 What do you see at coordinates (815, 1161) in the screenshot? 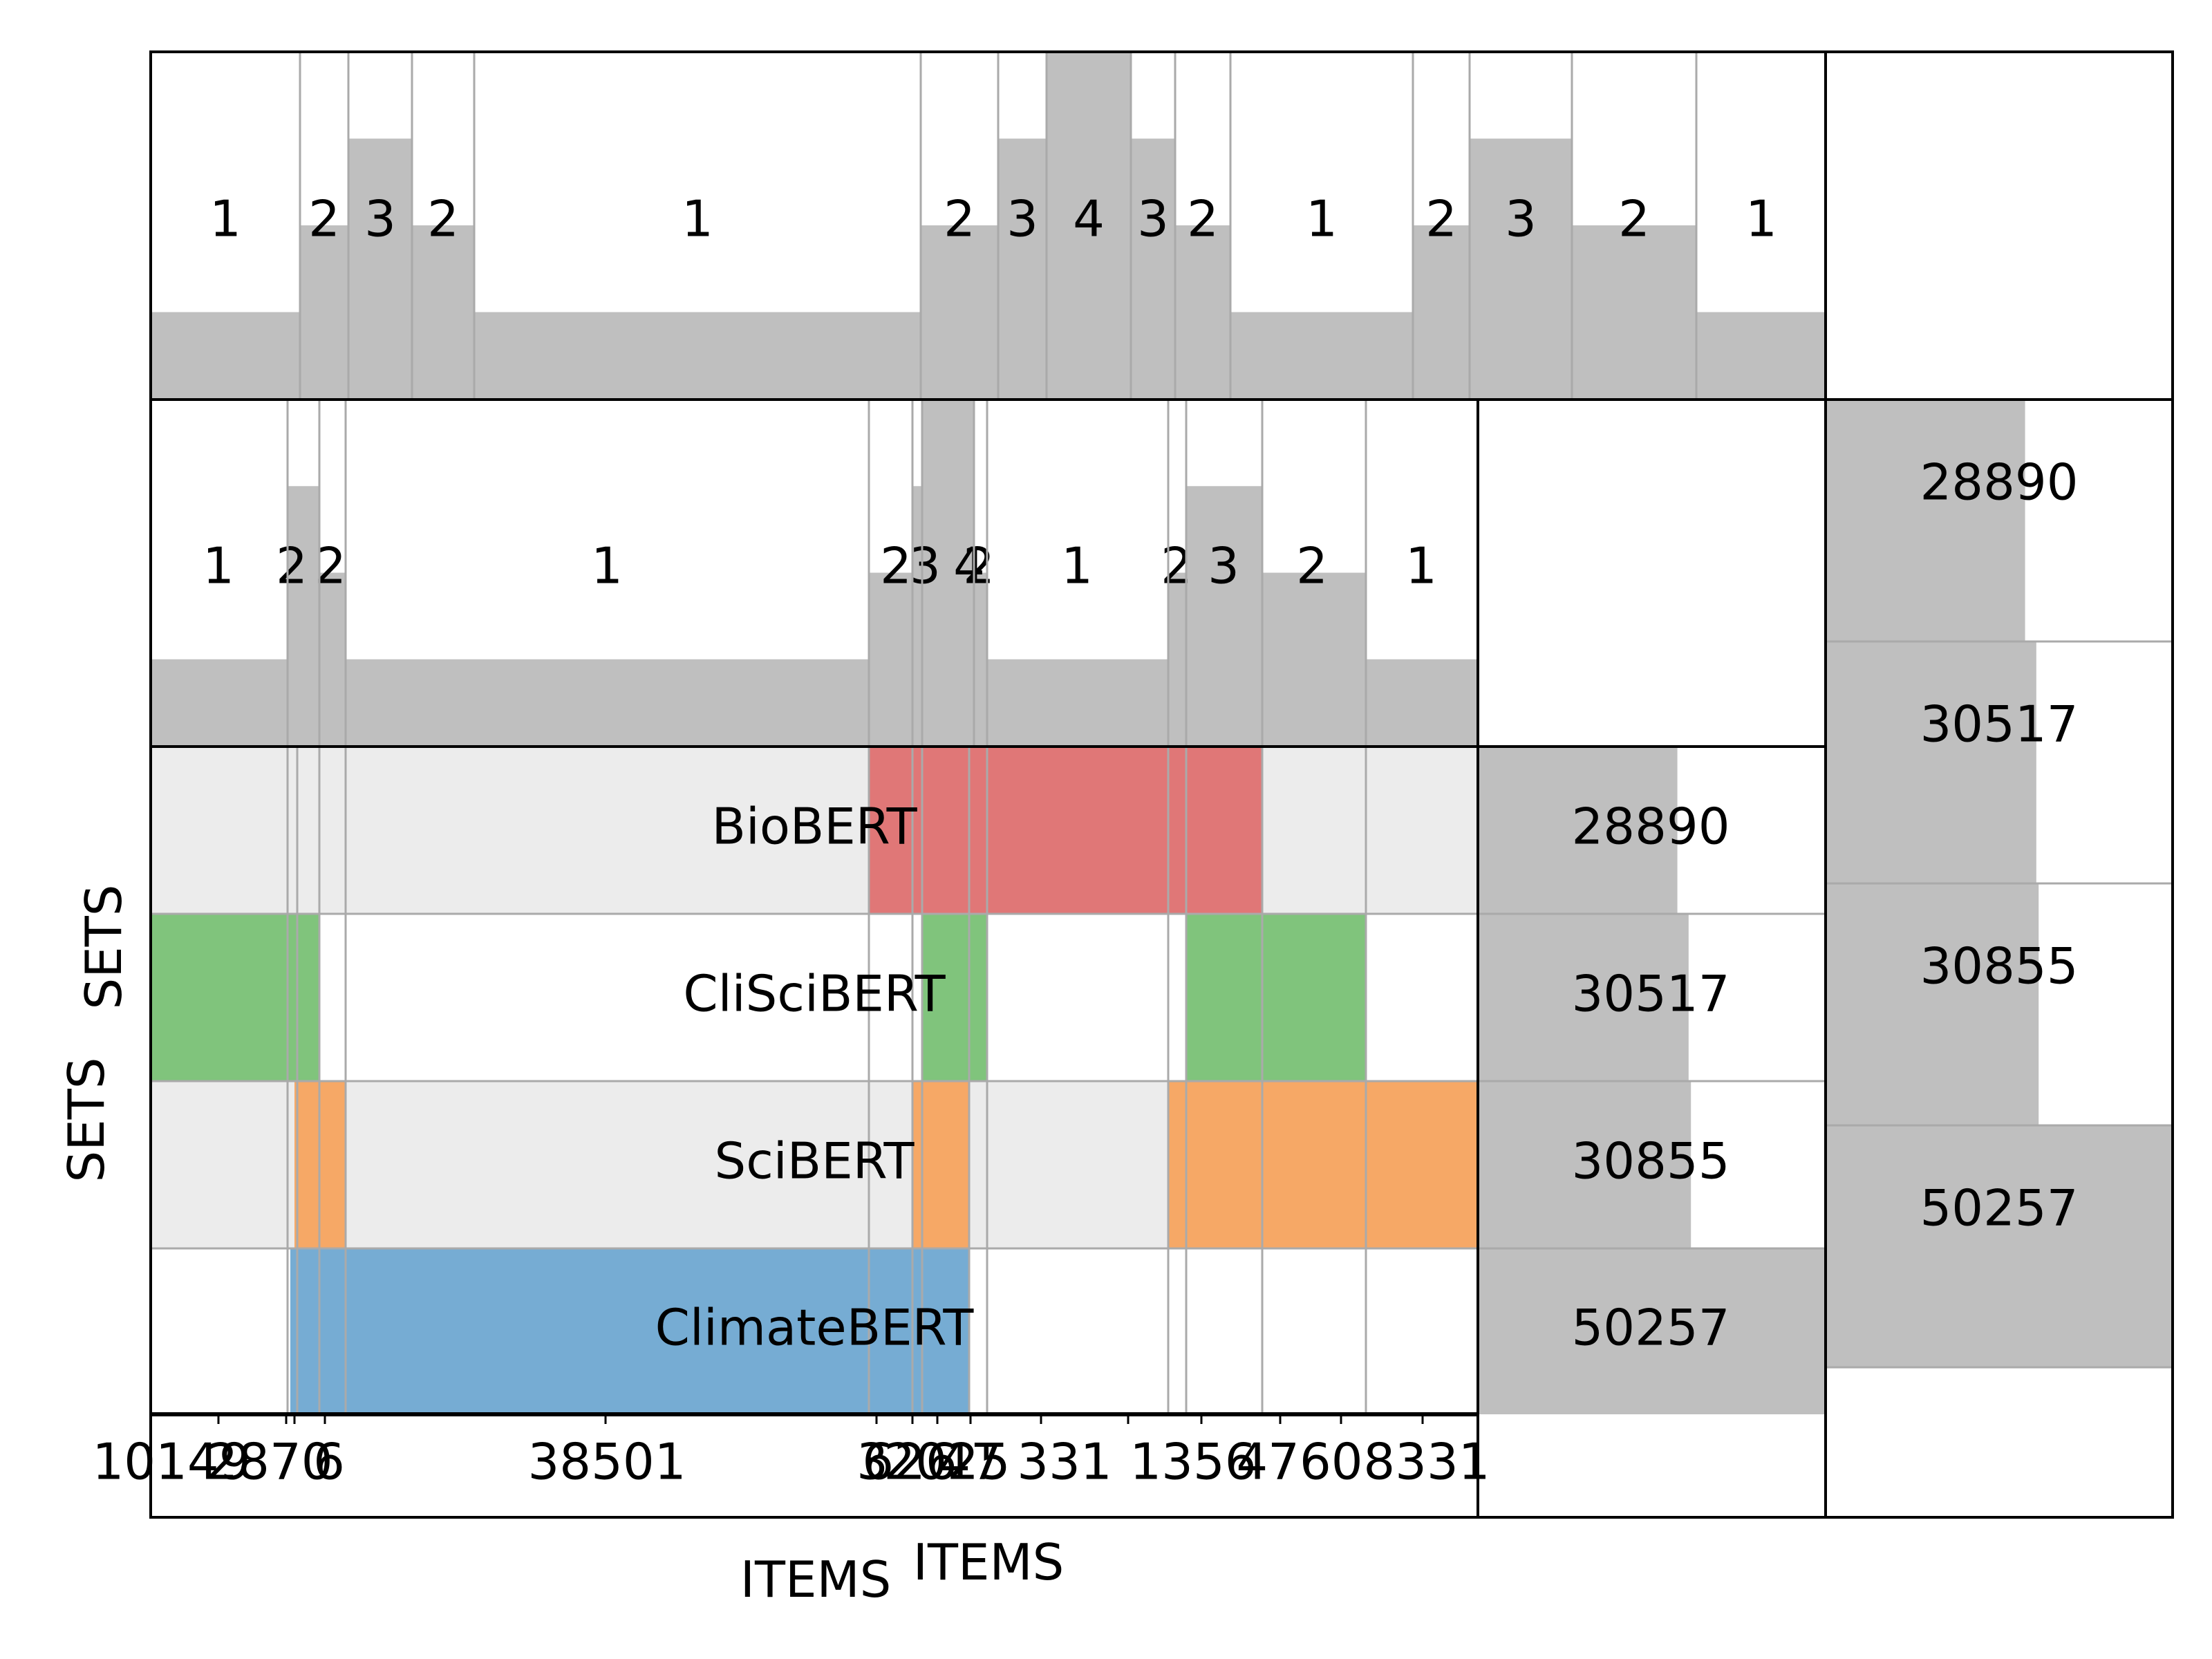
I see `set-name-label: SciBERT` at bounding box center [815, 1161].